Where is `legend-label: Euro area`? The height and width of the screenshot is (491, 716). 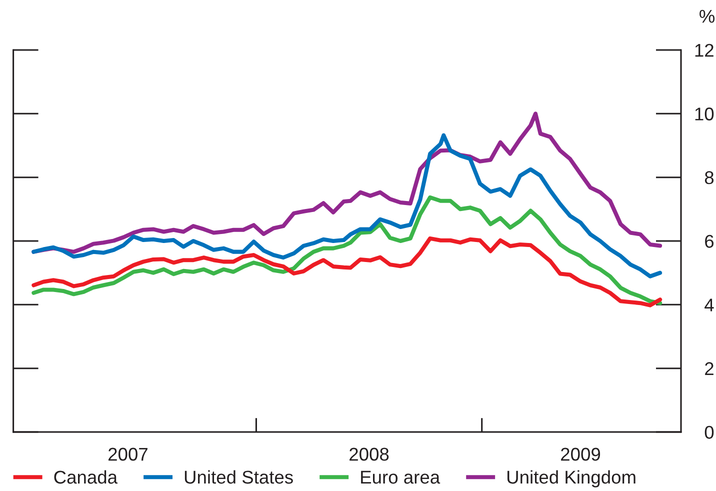 legend-label: Euro area is located at coordinates (400, 477).